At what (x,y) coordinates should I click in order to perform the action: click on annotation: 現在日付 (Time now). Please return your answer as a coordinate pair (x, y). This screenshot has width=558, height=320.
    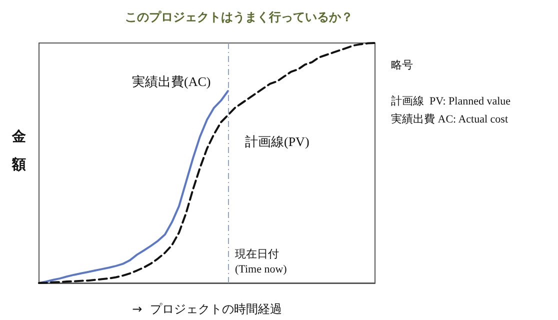
    Looking at the image, I should click on (261, 262).